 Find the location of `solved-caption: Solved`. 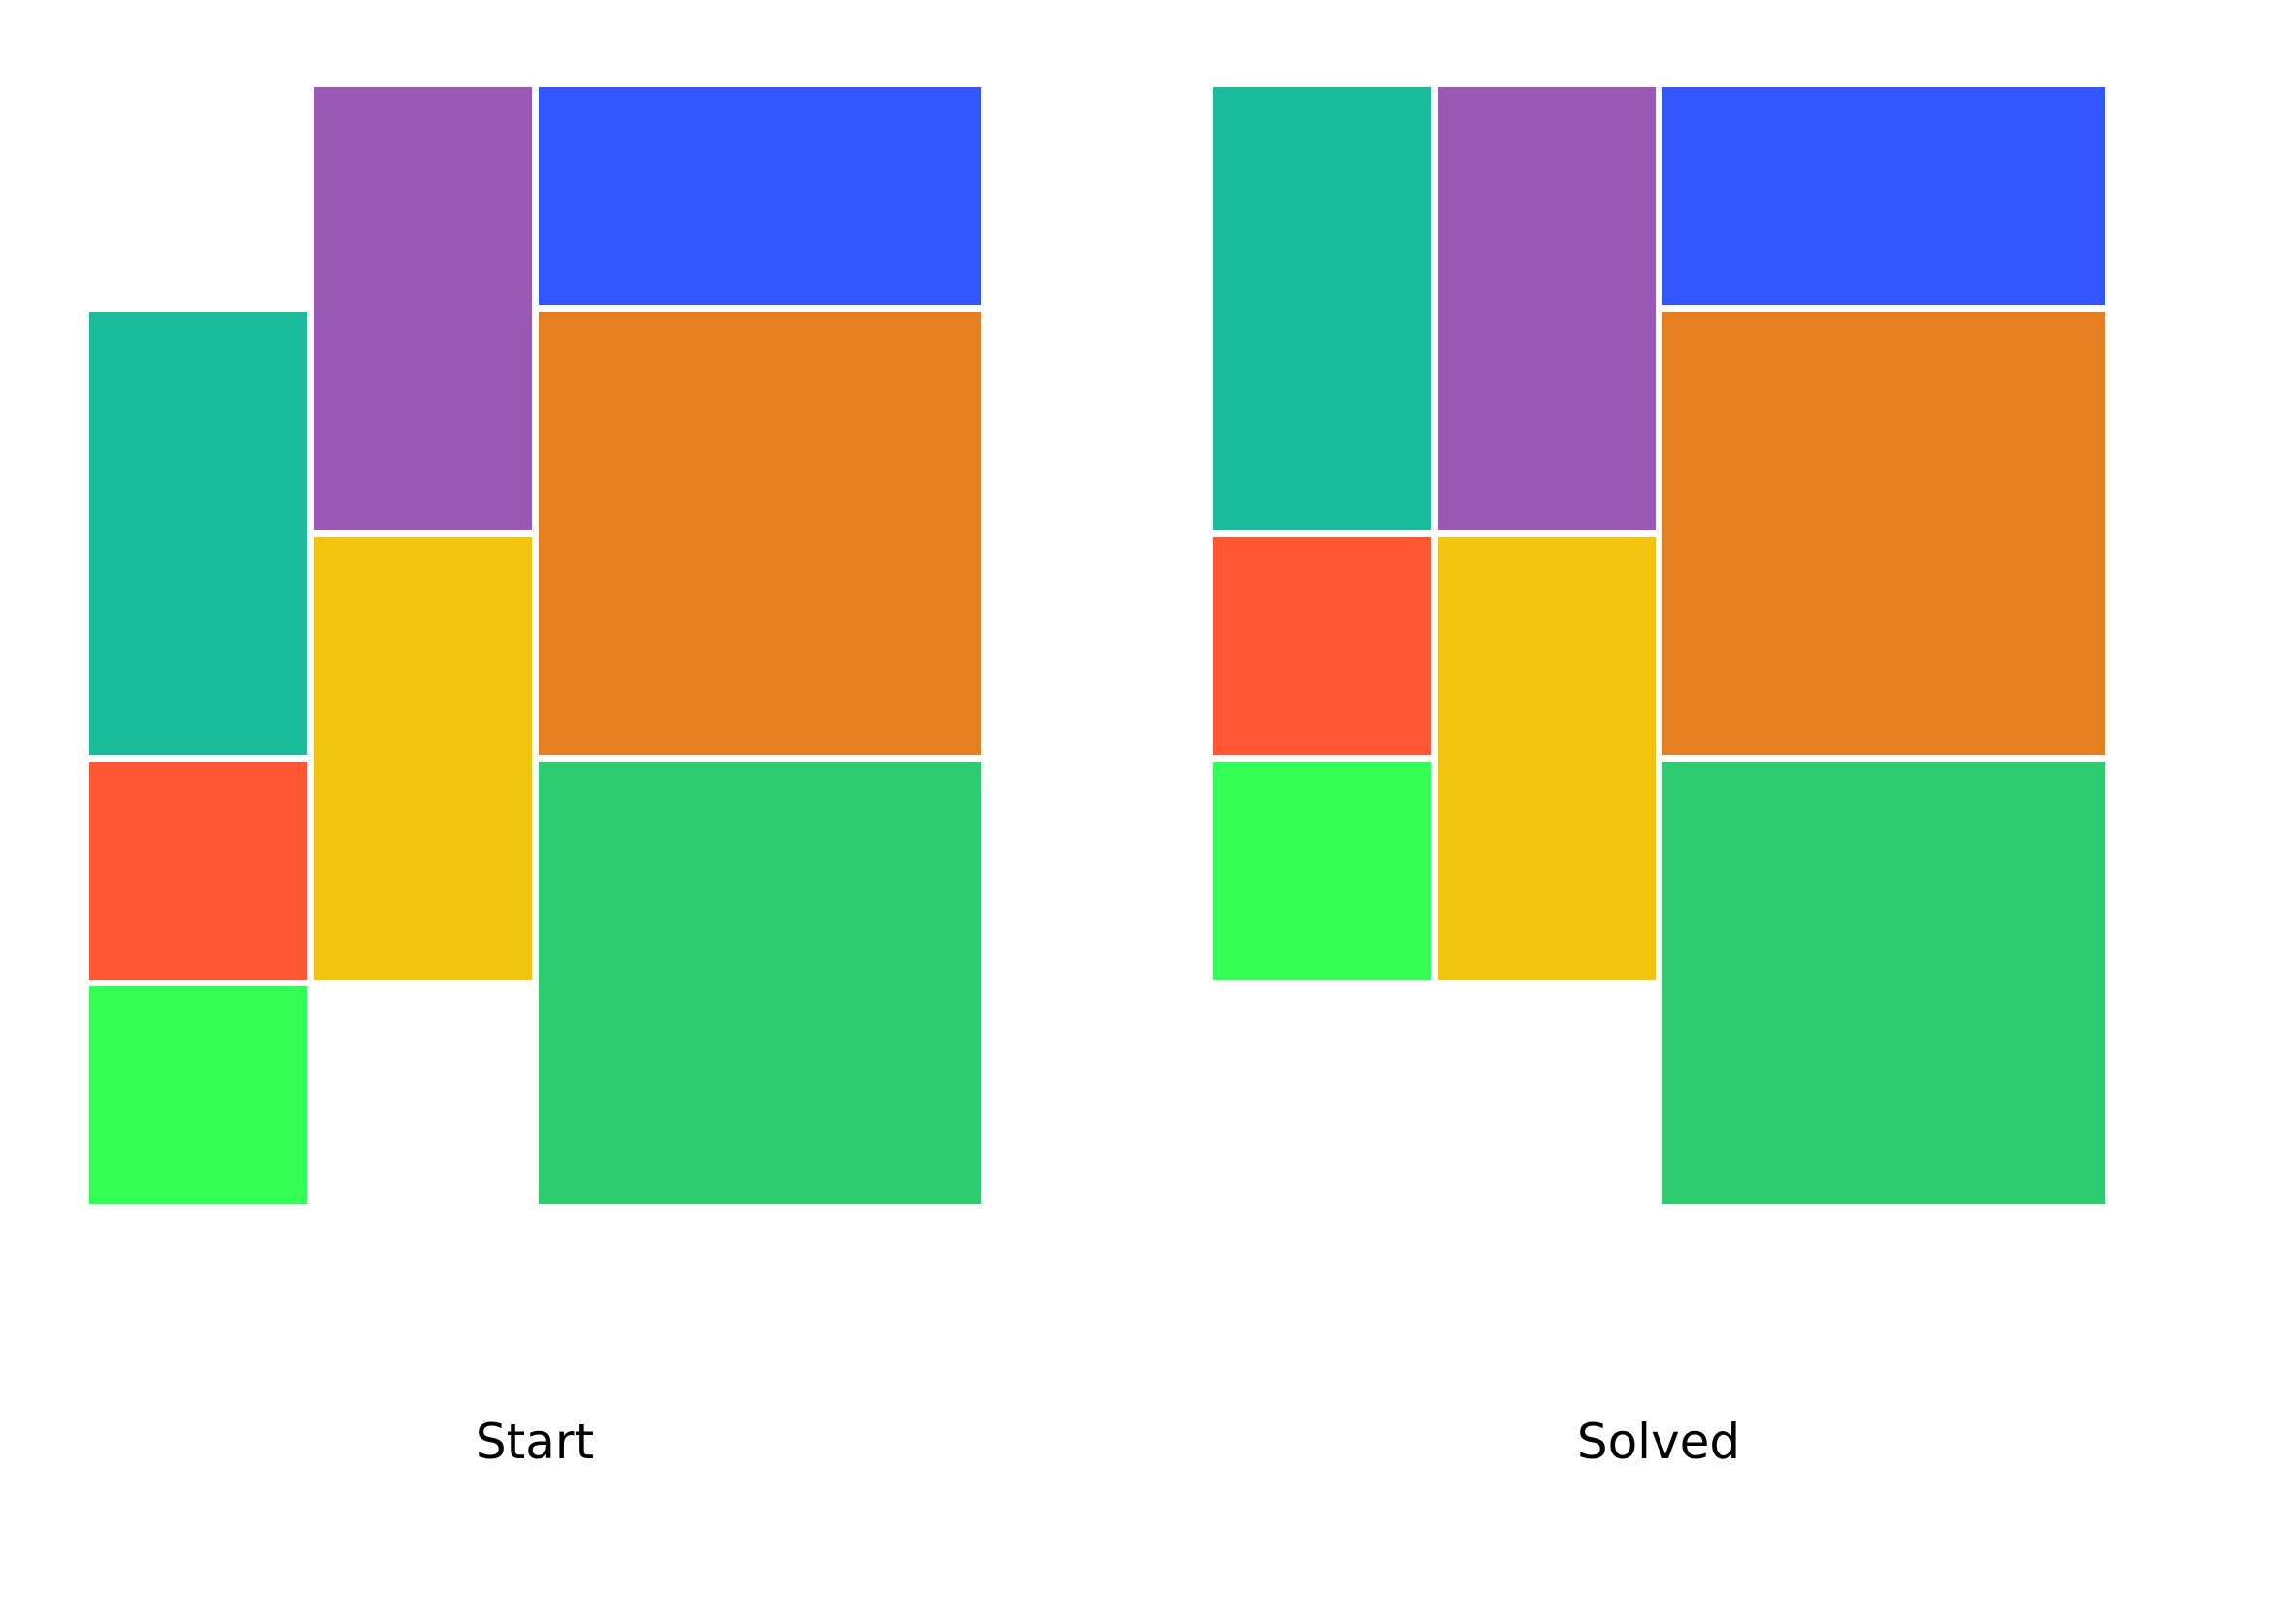

solved-caption: Solved is located at coordinates (1658, 1442).